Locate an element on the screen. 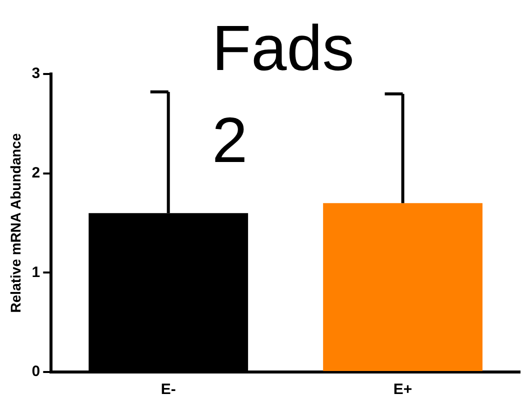 This screenshot has height=406, width=526. y-tick-label: 1 is located at coordinates (36, 272).